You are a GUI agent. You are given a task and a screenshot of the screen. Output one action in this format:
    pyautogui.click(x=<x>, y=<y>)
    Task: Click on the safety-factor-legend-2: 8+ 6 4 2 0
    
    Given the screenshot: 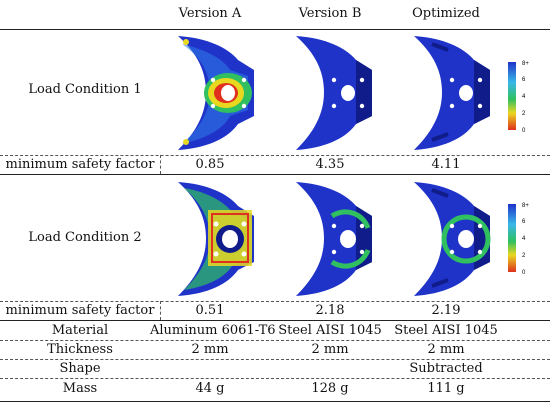 What is the action you would take?
    pyautogui.click(x=518, y=239)
    